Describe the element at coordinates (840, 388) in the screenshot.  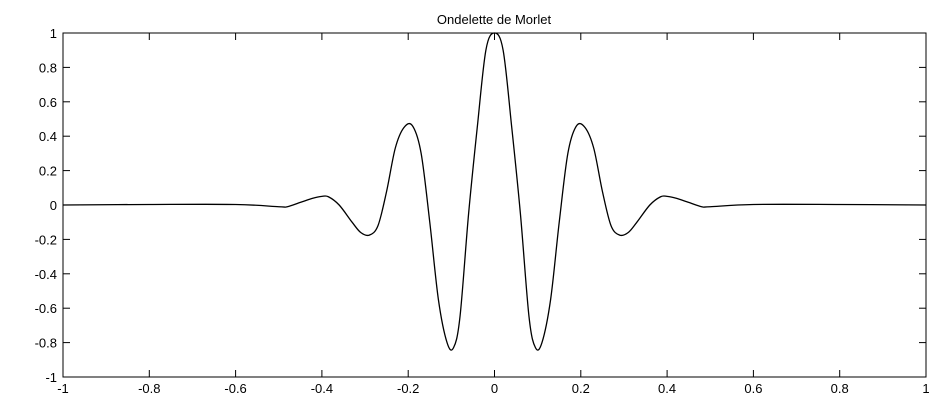
I see `x-tick-label: 0.8` at that location.